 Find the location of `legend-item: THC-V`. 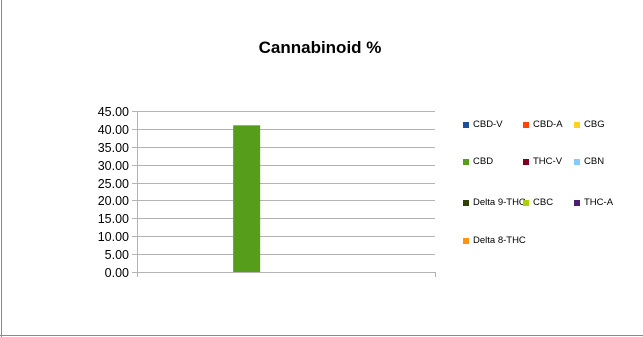

legend-item: THC-V is located at coordinates (542, 161).